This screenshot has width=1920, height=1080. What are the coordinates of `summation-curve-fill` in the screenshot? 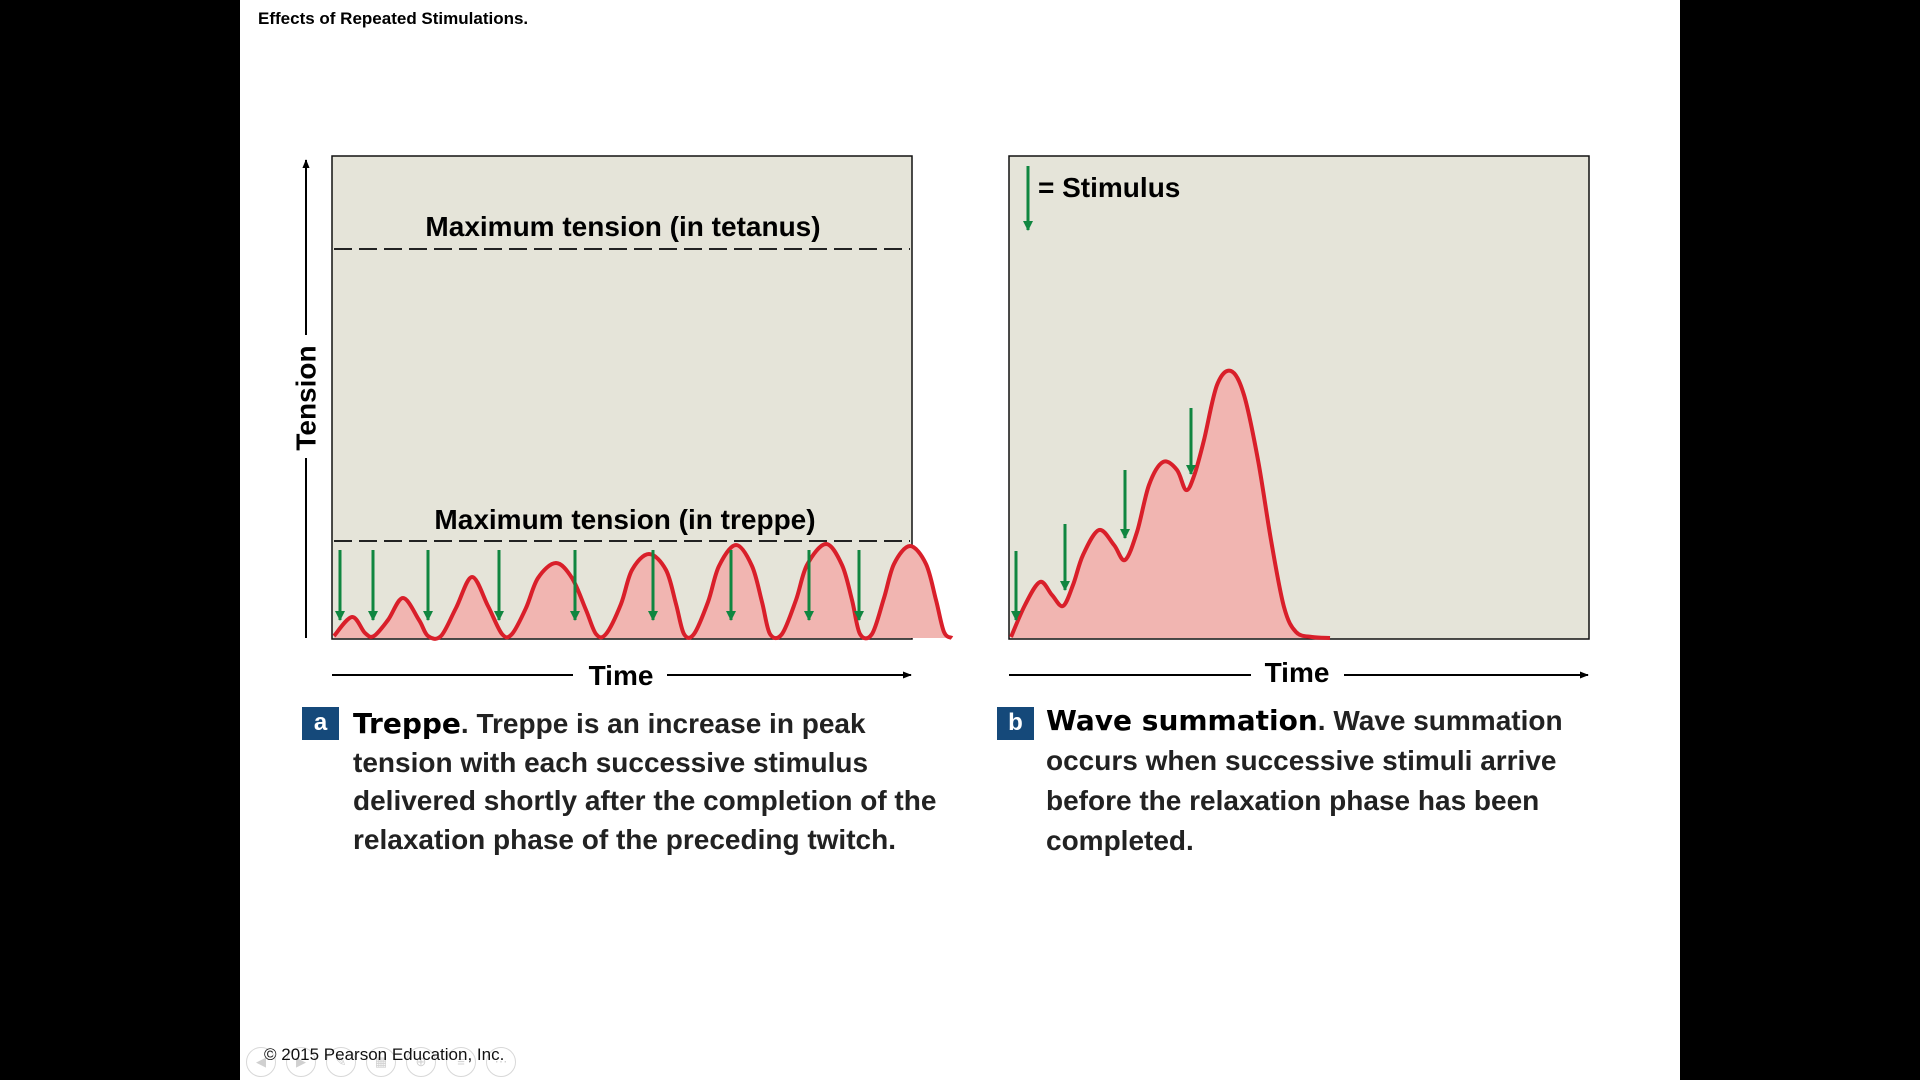 It's located at (1170, 504).